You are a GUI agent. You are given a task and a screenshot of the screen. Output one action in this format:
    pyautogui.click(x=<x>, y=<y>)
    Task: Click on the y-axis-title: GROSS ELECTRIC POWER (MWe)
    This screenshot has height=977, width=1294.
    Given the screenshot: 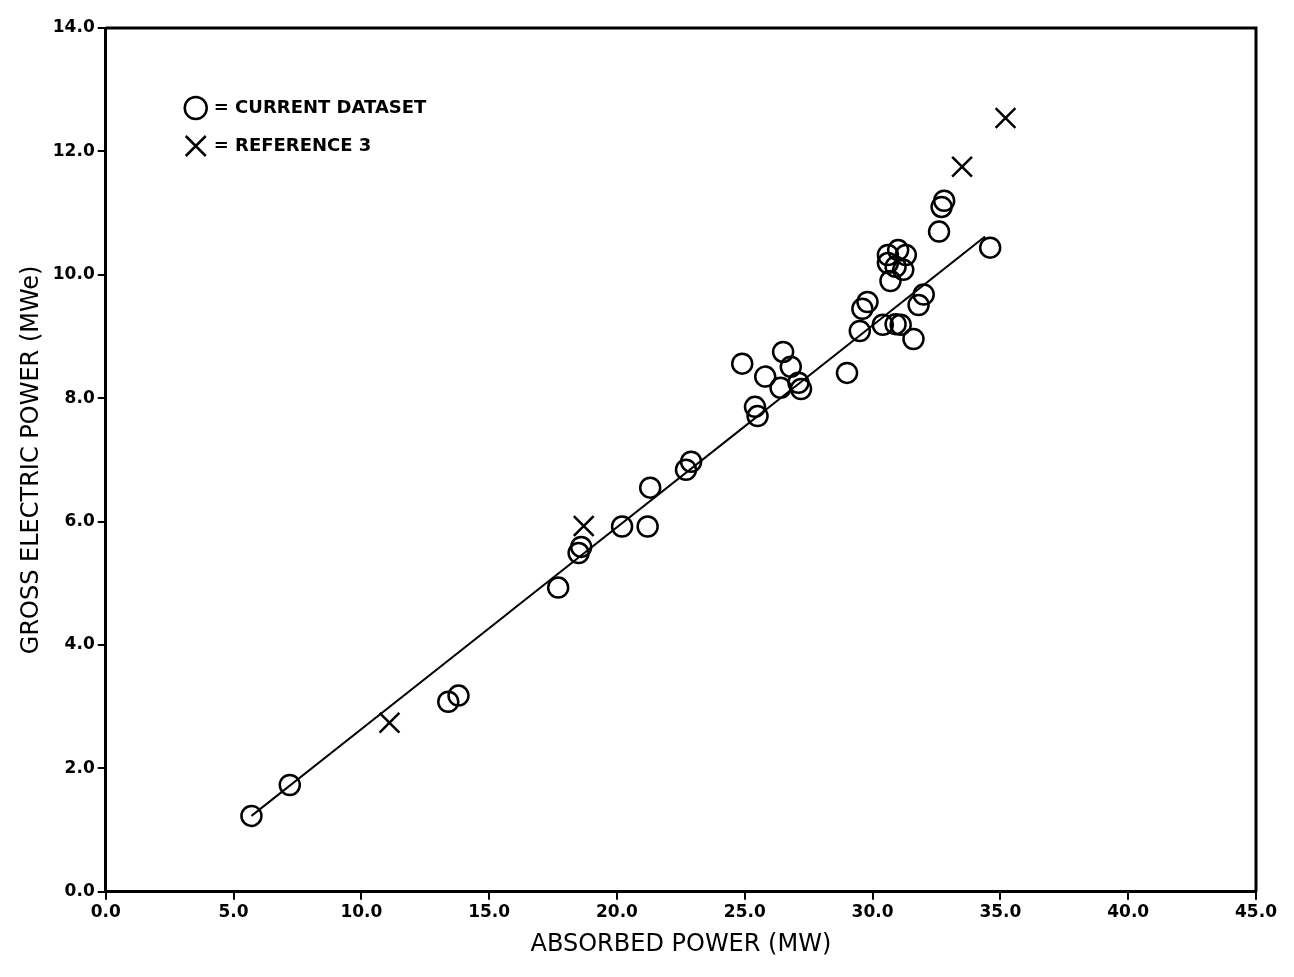 What is the action you would take?
    pyautogui.click(x=29, y=460)
    